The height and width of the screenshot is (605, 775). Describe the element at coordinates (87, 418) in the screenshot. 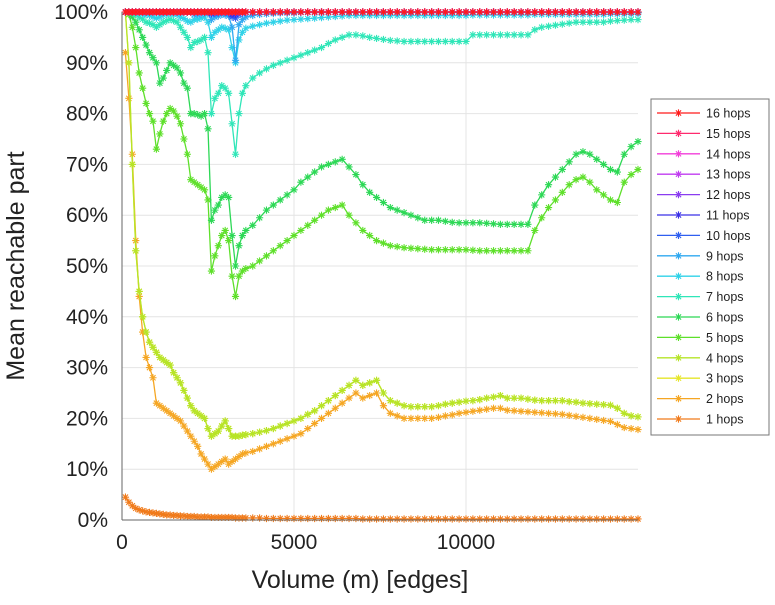

I see `y-tick-label: 20%` at that location.